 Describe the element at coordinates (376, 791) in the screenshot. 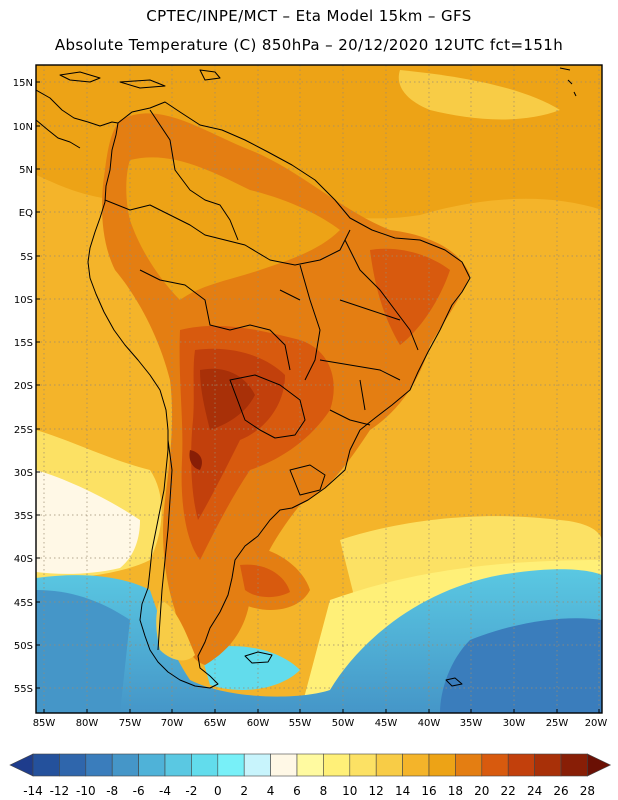

I see `colorbar-tick-label: 12` at that location.